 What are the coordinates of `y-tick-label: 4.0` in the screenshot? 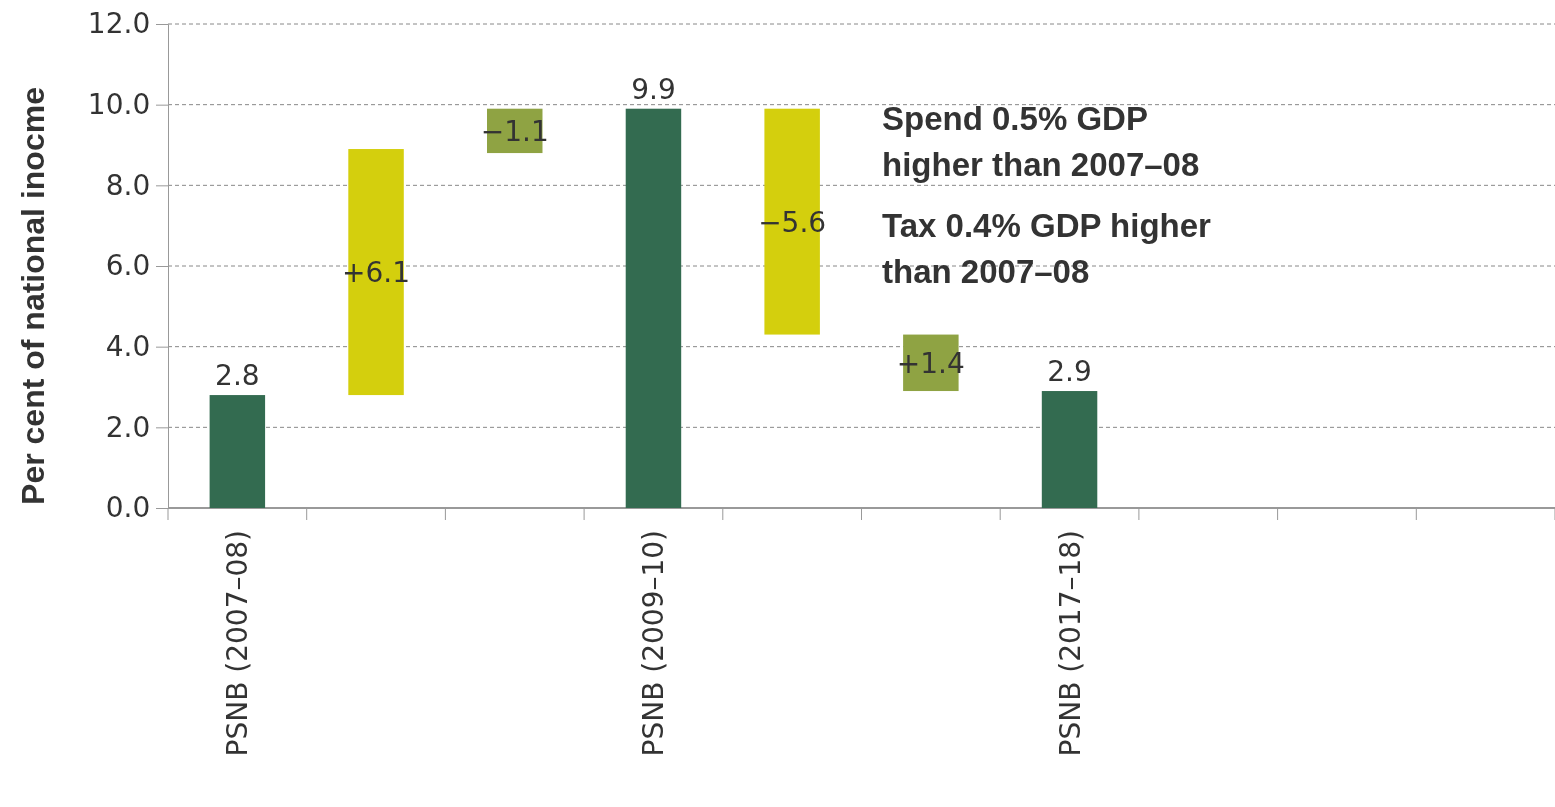 It's located at (128, 347).